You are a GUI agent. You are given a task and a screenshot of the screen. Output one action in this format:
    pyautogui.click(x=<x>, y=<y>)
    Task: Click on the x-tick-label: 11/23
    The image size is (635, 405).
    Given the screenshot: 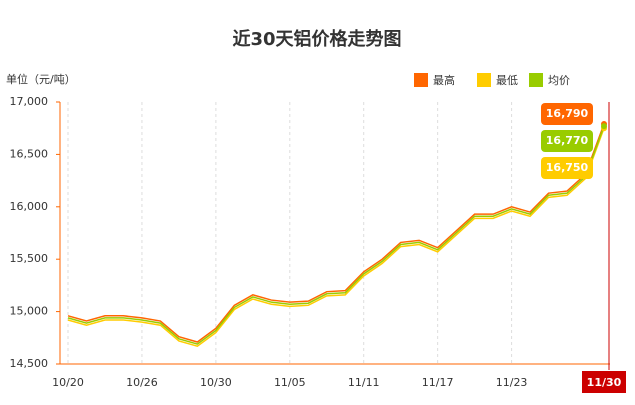 What is the action you would take?
    pyautogui.click(x=512, y=382)
    